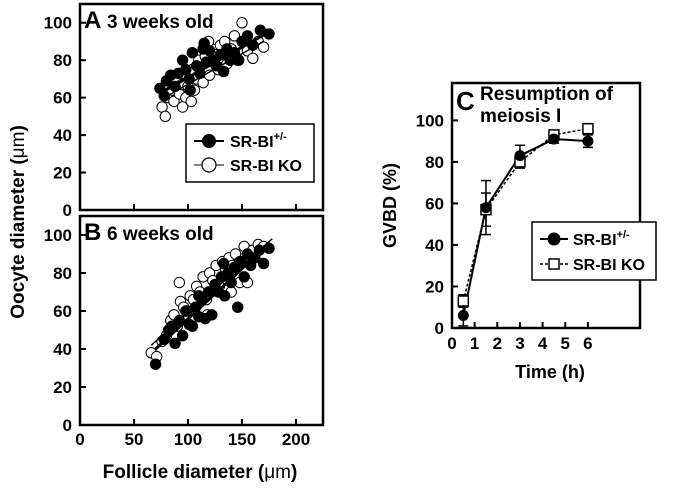 This screenshot has width=680, height=491. I want to click on x-tick-label: 1, so click(474, 343).